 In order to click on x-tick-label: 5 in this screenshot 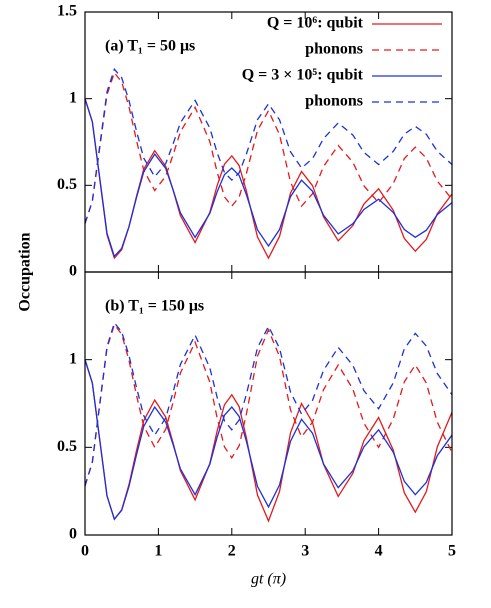, I will do `click(452, 551)`.